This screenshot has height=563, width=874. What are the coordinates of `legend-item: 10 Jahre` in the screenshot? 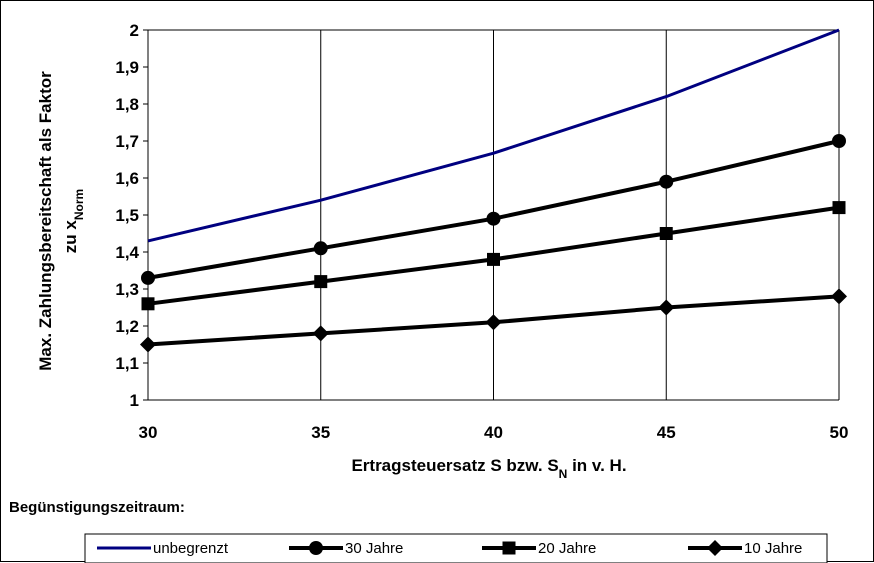 It's located at (745, 548).